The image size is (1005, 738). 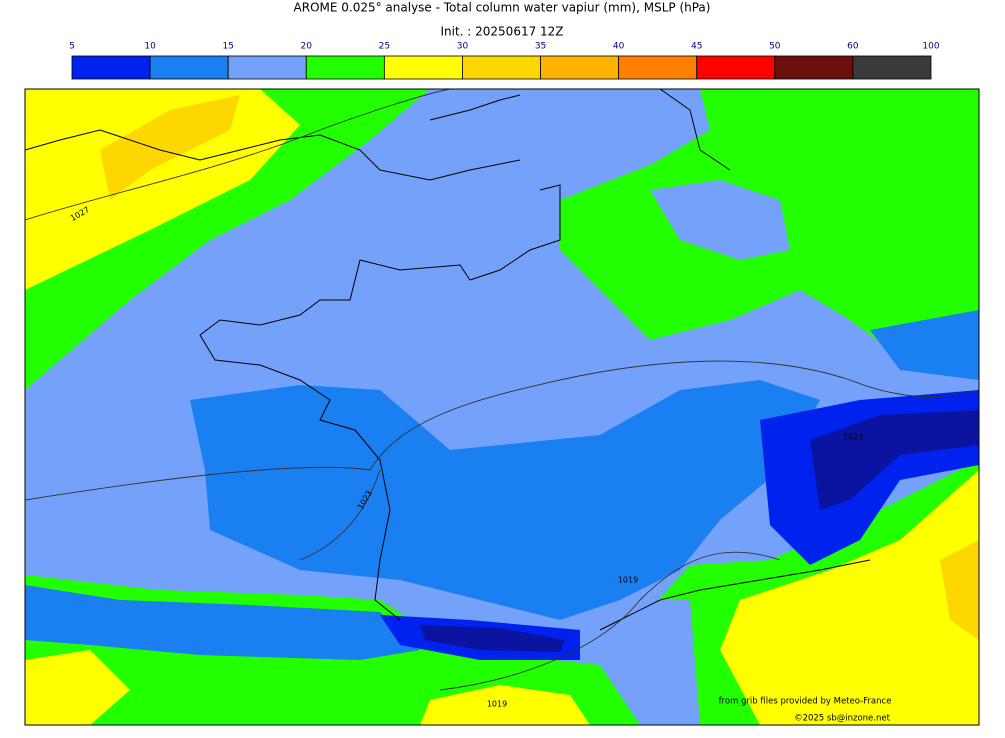 What do you see at coordinates (307, 47) in the screenshot?
I see `colorbar-tick-label: 20` at bounding box center [307, 47].